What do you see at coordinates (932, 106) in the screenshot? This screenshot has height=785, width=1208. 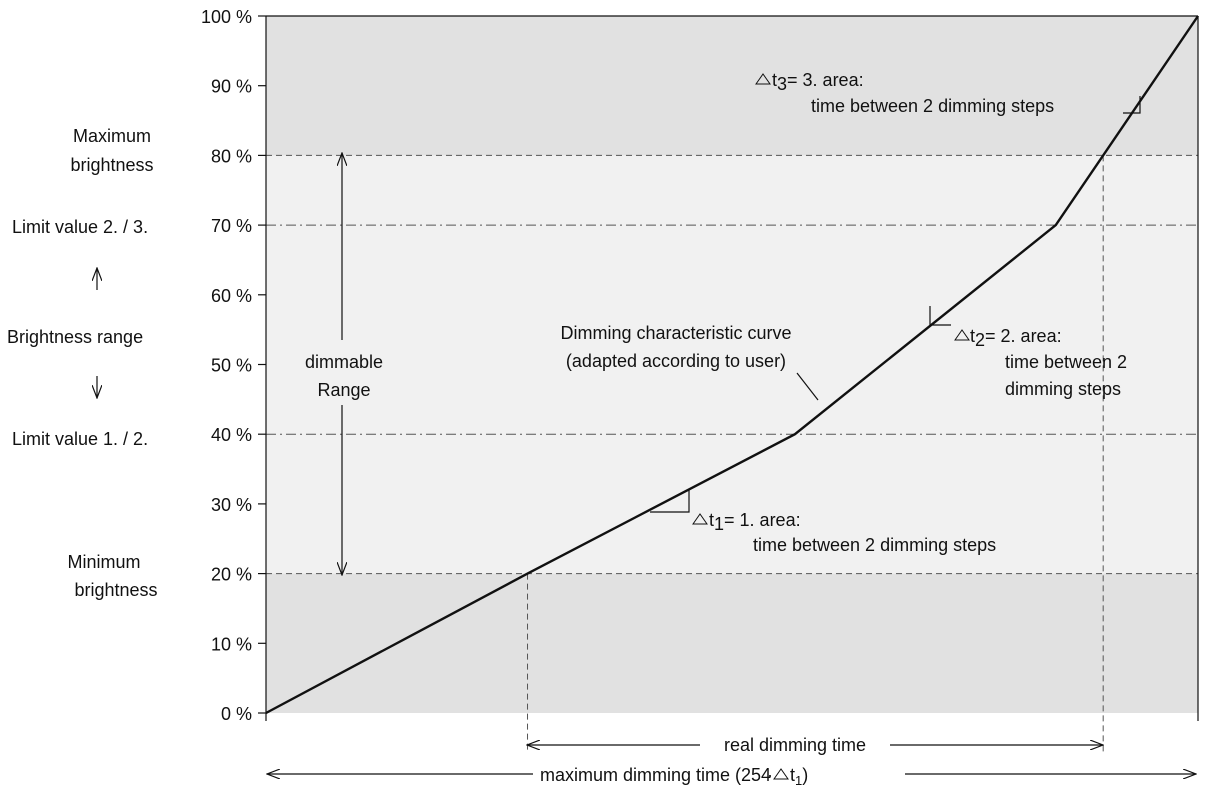 I see `dt3-description: time between 2 dimming steps` at bounding box center [932, 106].